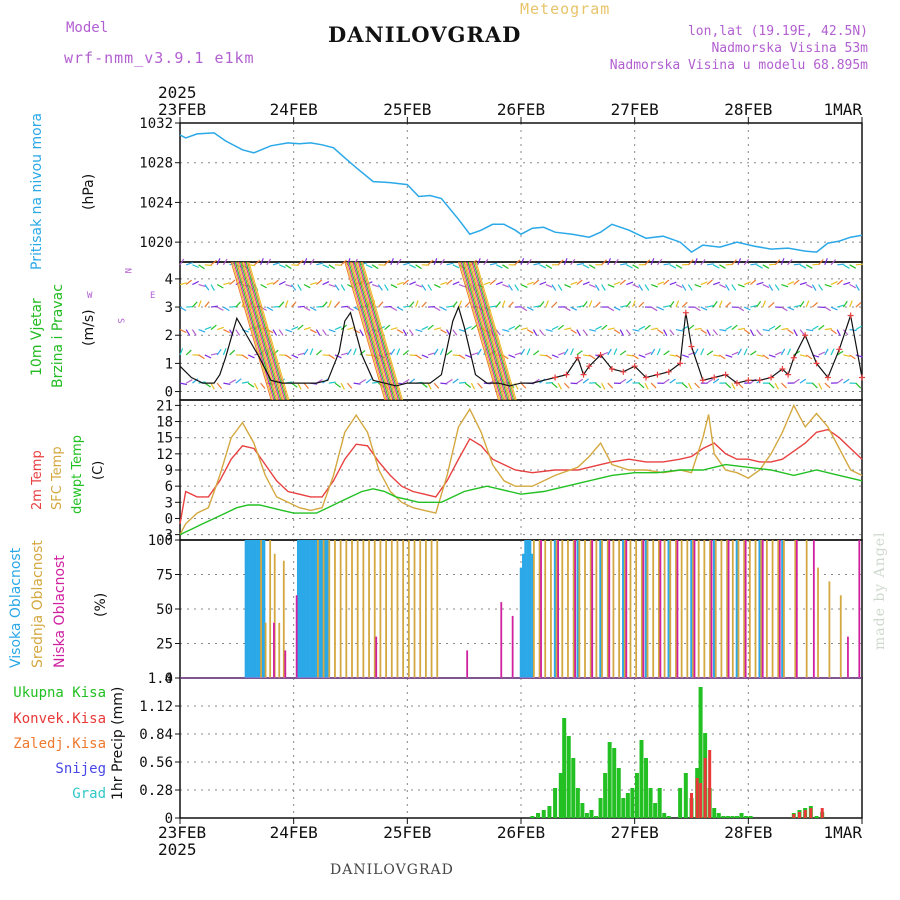 Image resolution: width=900 pixels, height=900 pixels. I want to click on ytick-label-clouds: 75, so click(164, 576).